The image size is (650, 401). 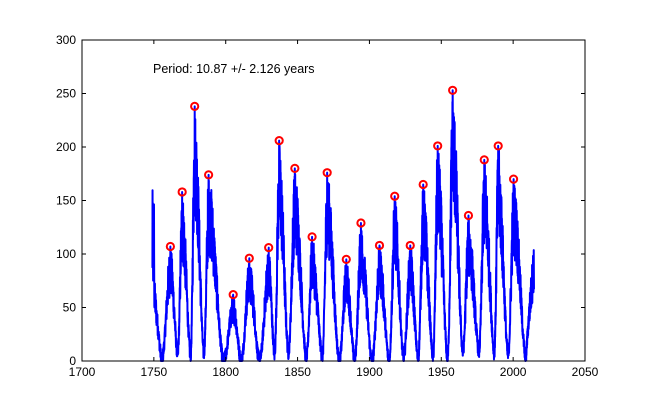 What do you see at coordinates (441, 372) in the screenshot?
I see `x-tick-label: 1950` at bounding box center [441, 372].